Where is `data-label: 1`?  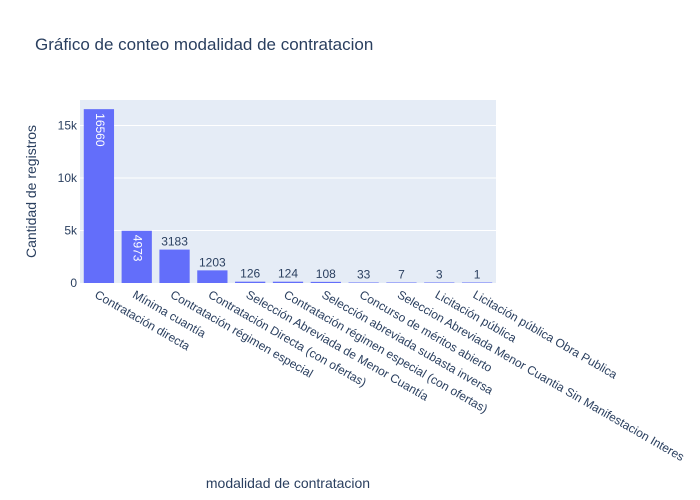 data-label: 1 is located at coordinates (477, 275).